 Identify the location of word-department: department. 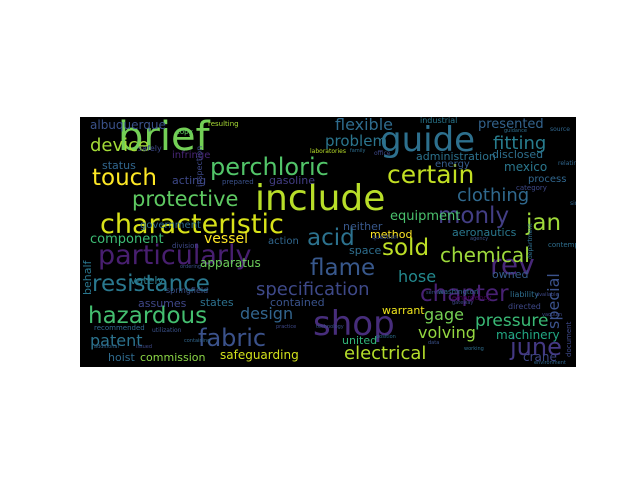
(530, 241).